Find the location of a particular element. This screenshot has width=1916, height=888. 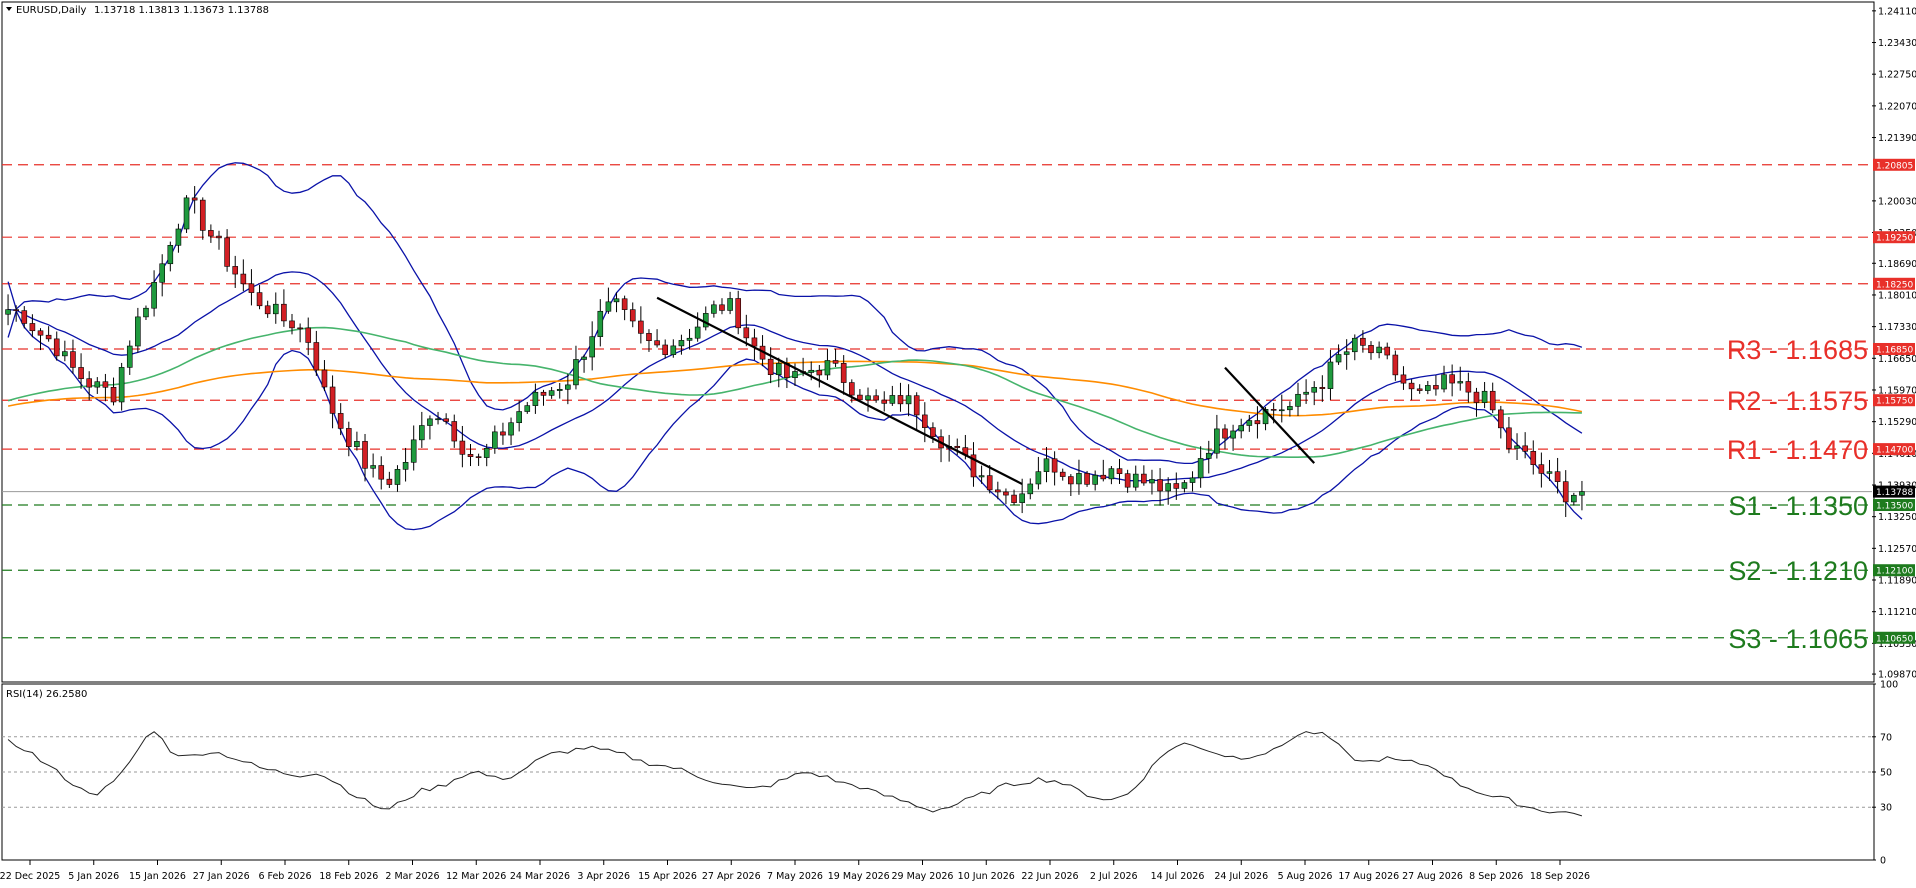

level-tag-3: 1.16850 is located at coordinates (1894, 350).